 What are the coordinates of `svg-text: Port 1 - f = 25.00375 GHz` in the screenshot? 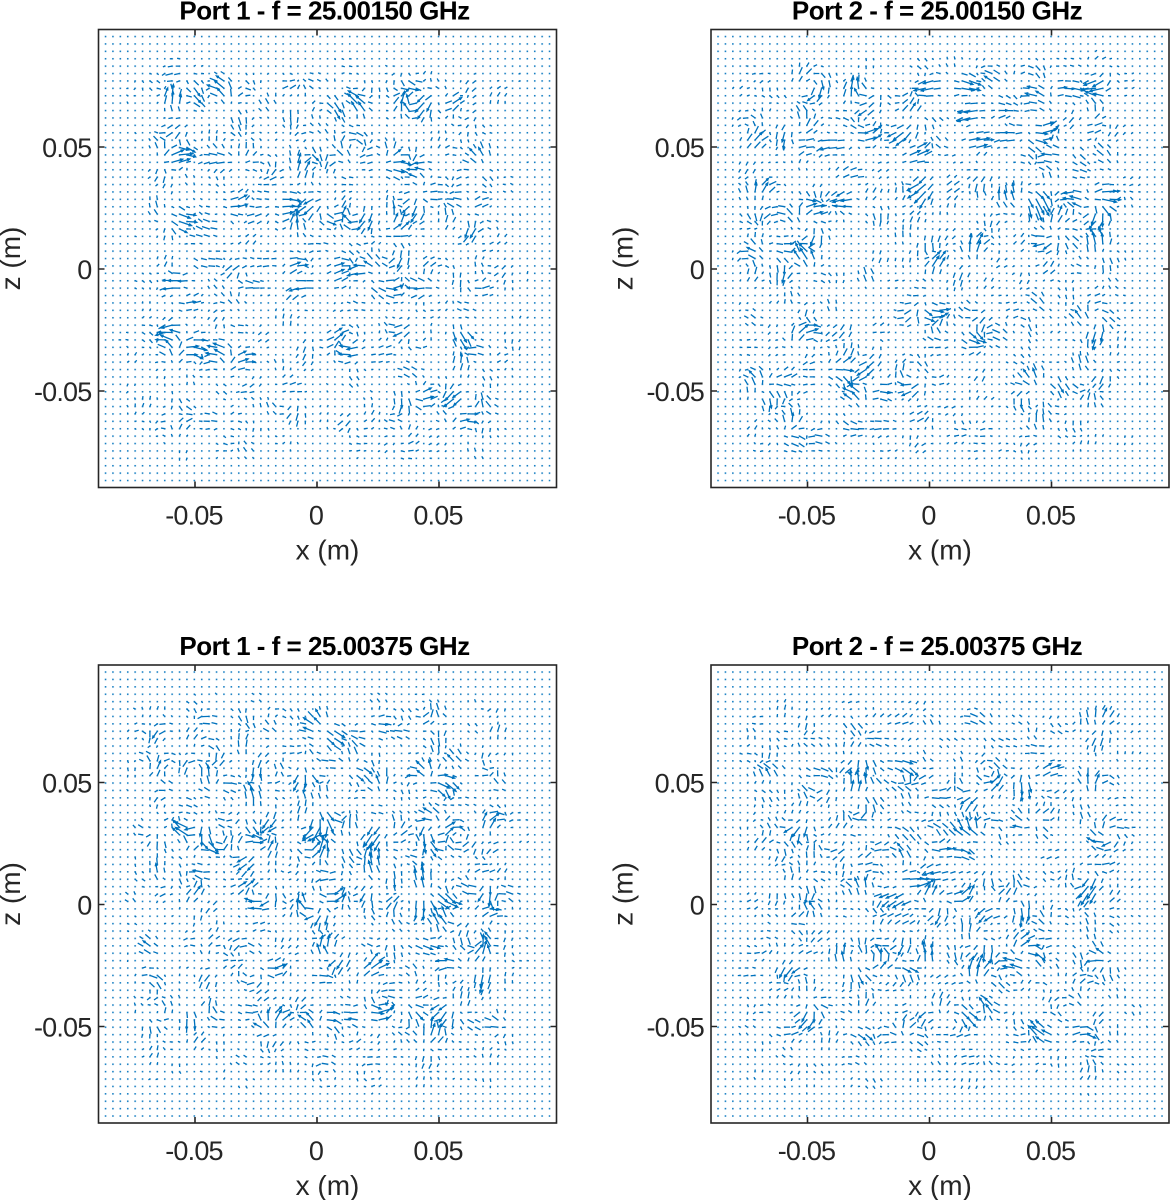 It's located at (324, 646).